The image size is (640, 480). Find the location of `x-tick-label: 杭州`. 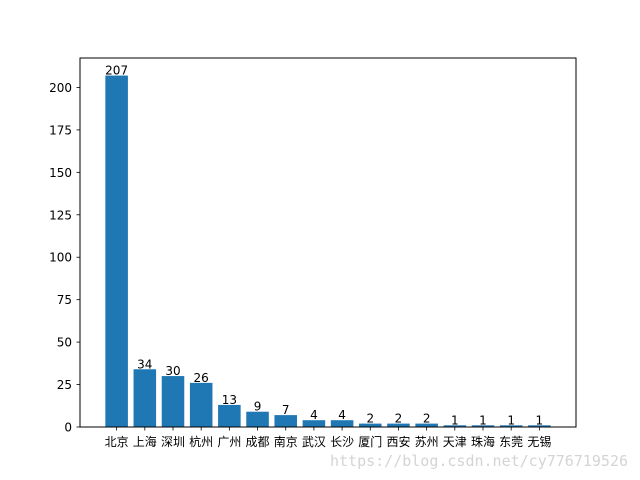

x-tick-label: 杭州 is located at coordinates (201, 441).